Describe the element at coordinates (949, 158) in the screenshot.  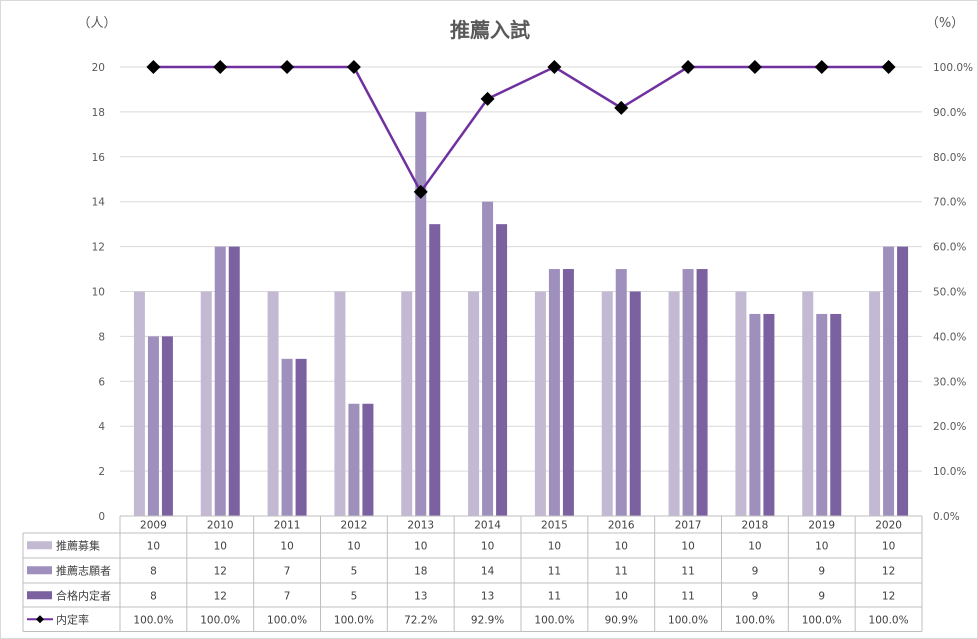
I see `y2-tick-label: 80.0%` at that location.